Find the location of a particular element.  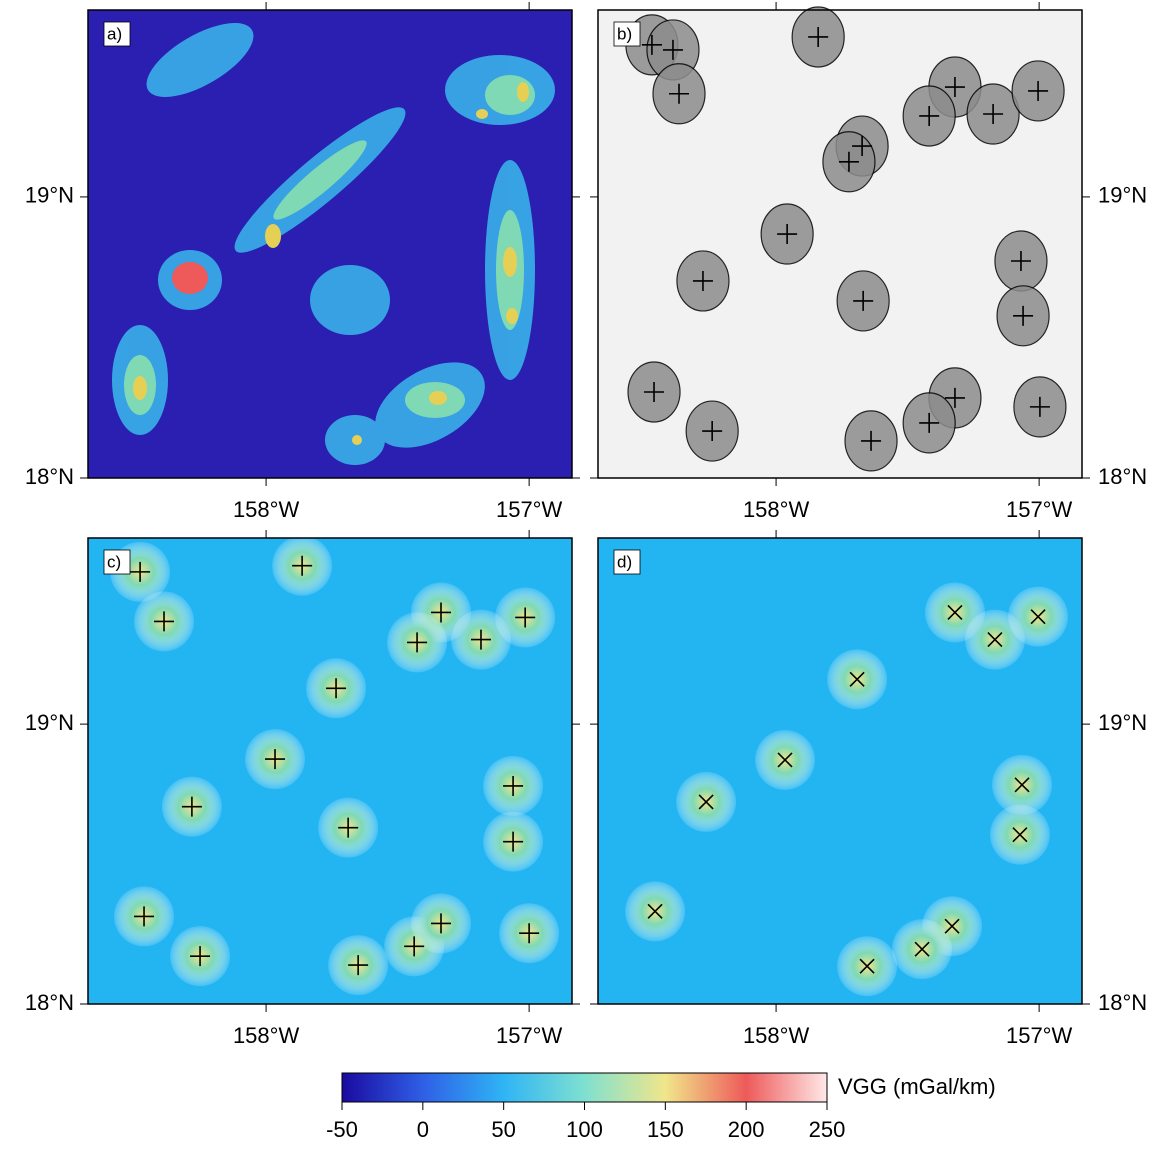

colorbar-tick-label: 50 is located at coordinates (503, 1129).